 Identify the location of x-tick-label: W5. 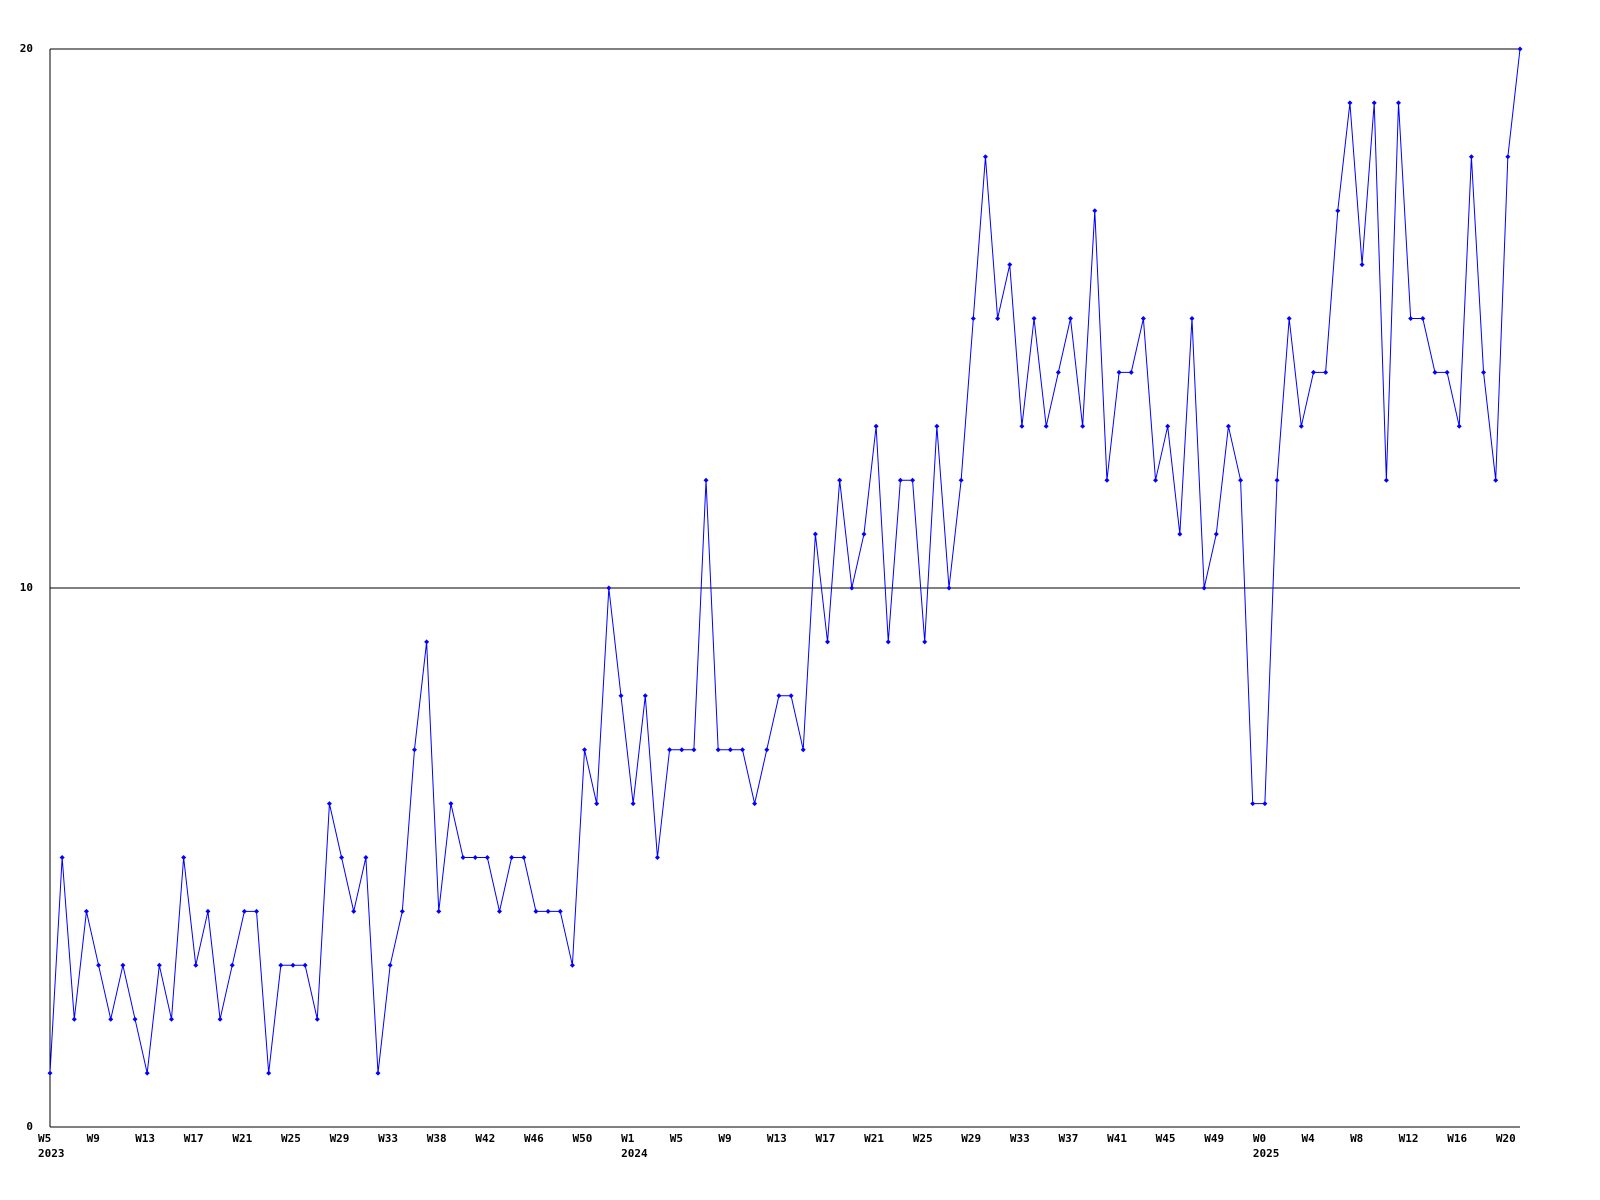
(676, 1138).